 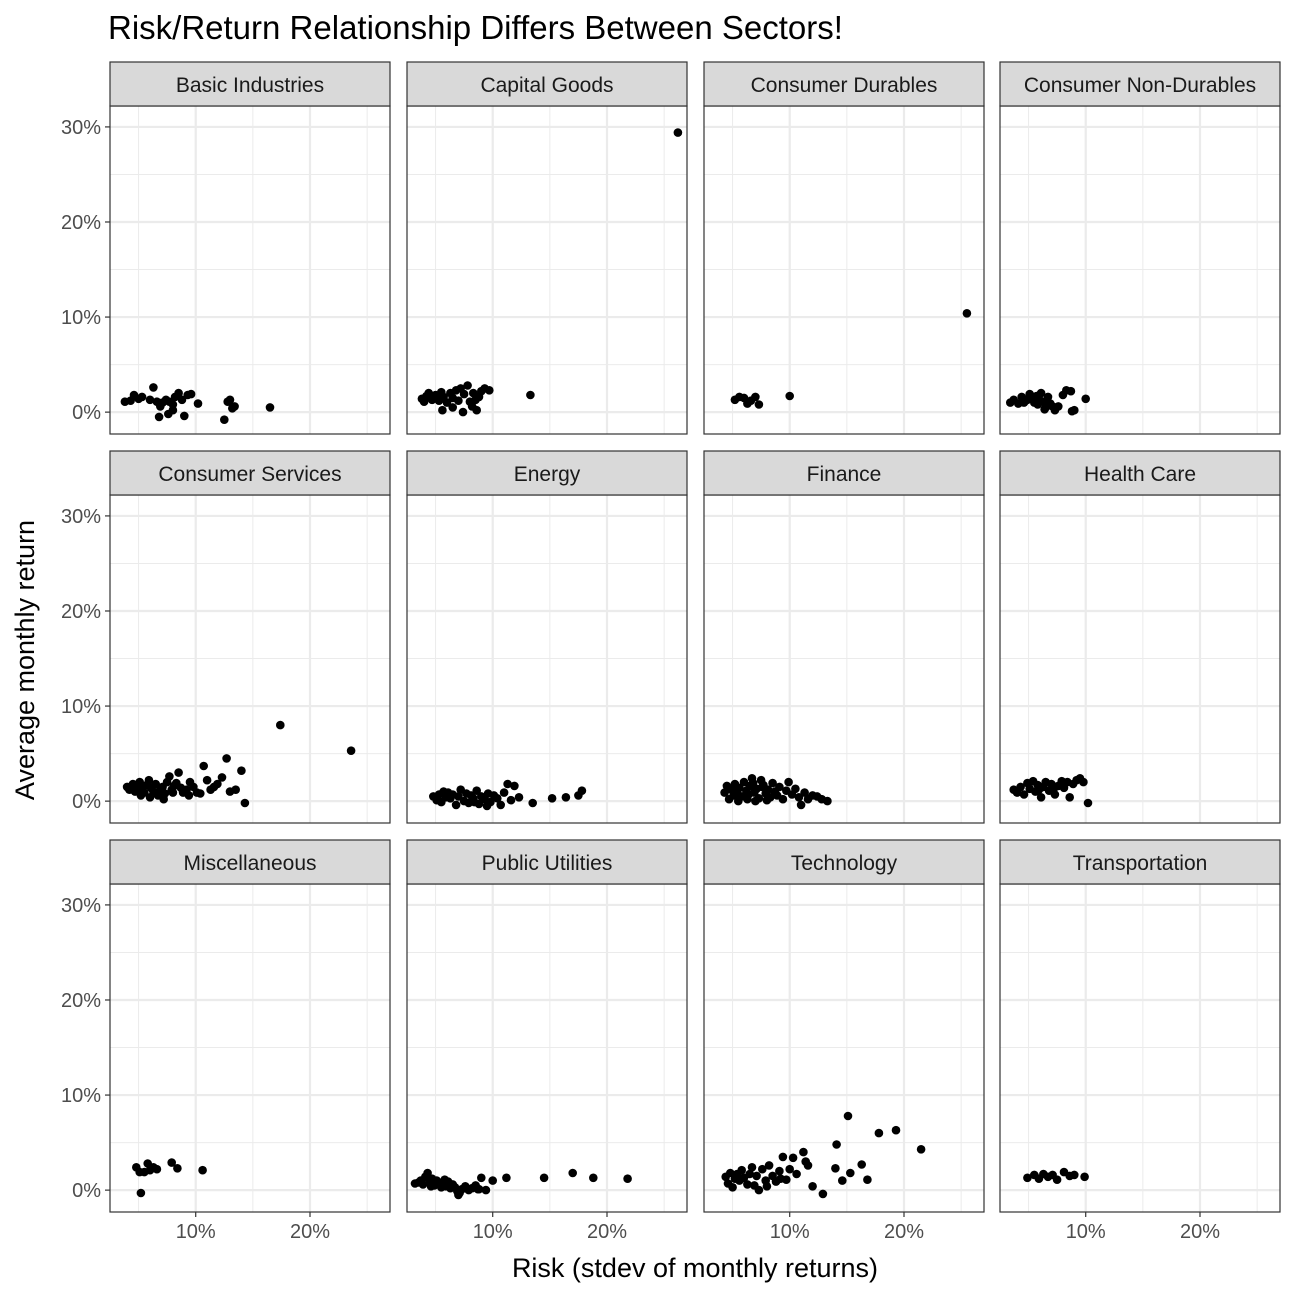 What do you see at coordinates (226, 637) in the screenshot?
I see `facet-panel-consumer-services: Consumer Services 0% 10% 20% 30%` at bounding box center [226, 637].